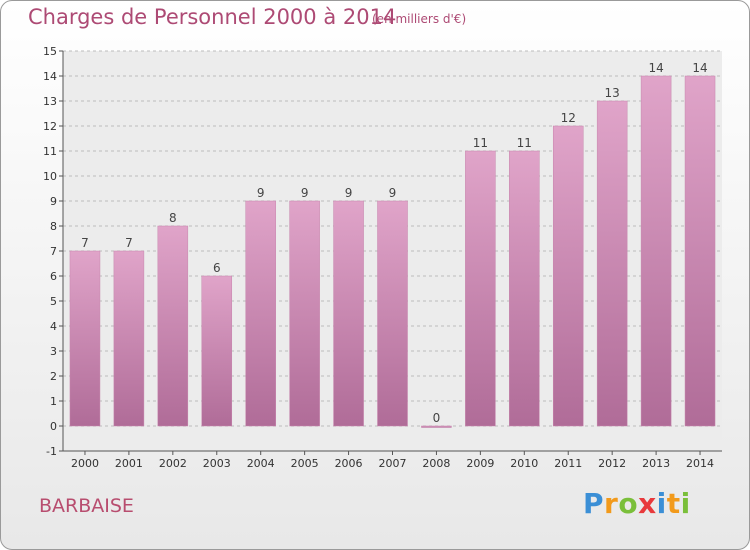 The image size is (750, 550). What do you see at coordinates (436, 463) in the screenshot?
I see `x-tick-label: 2008` at bounding box center [436, 463].